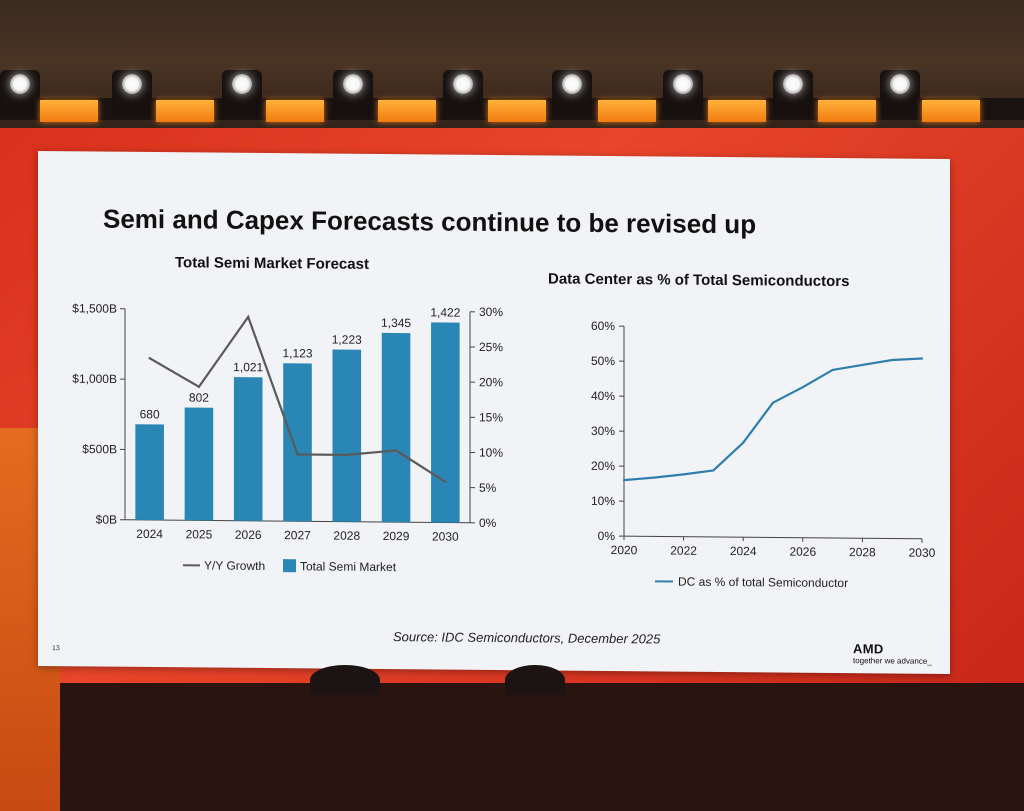 This screenshot has width=1024, height=811. What do you see at coordinates (491, 382) in the screenshot?
I see `right-axis-tick-label: 20%` at bounding box center [491, 382].